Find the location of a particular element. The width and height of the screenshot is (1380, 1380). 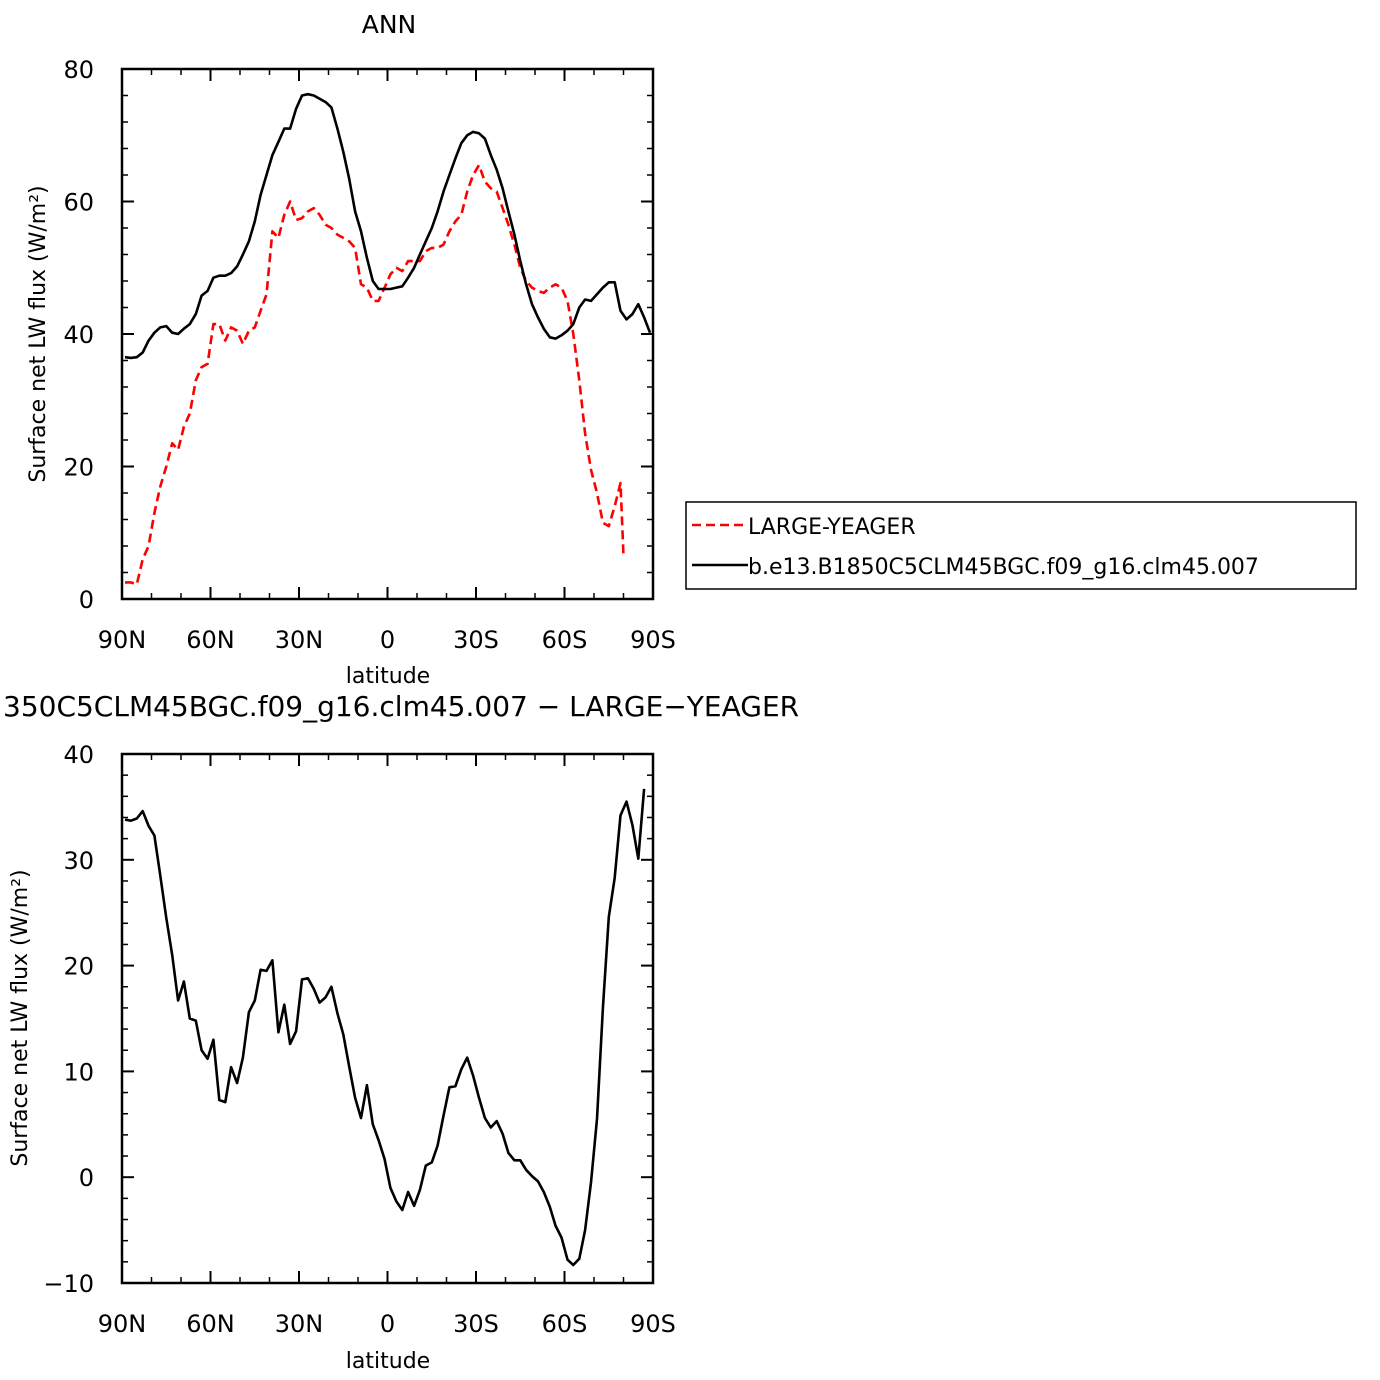

top-x-tick-label: 30S is located at coordinates (476, 640).